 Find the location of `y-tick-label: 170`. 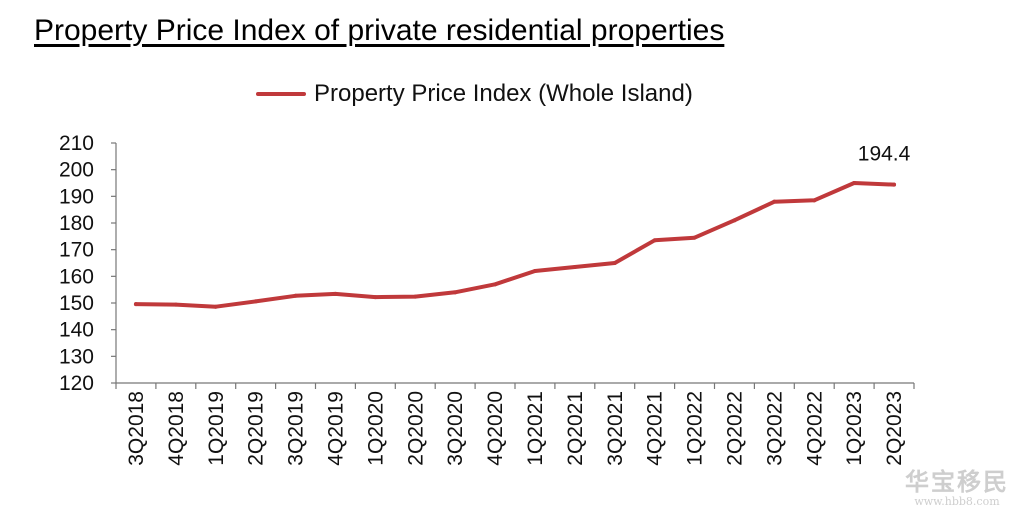

y-tick-label: 170 is located at coordinates (76, 250).